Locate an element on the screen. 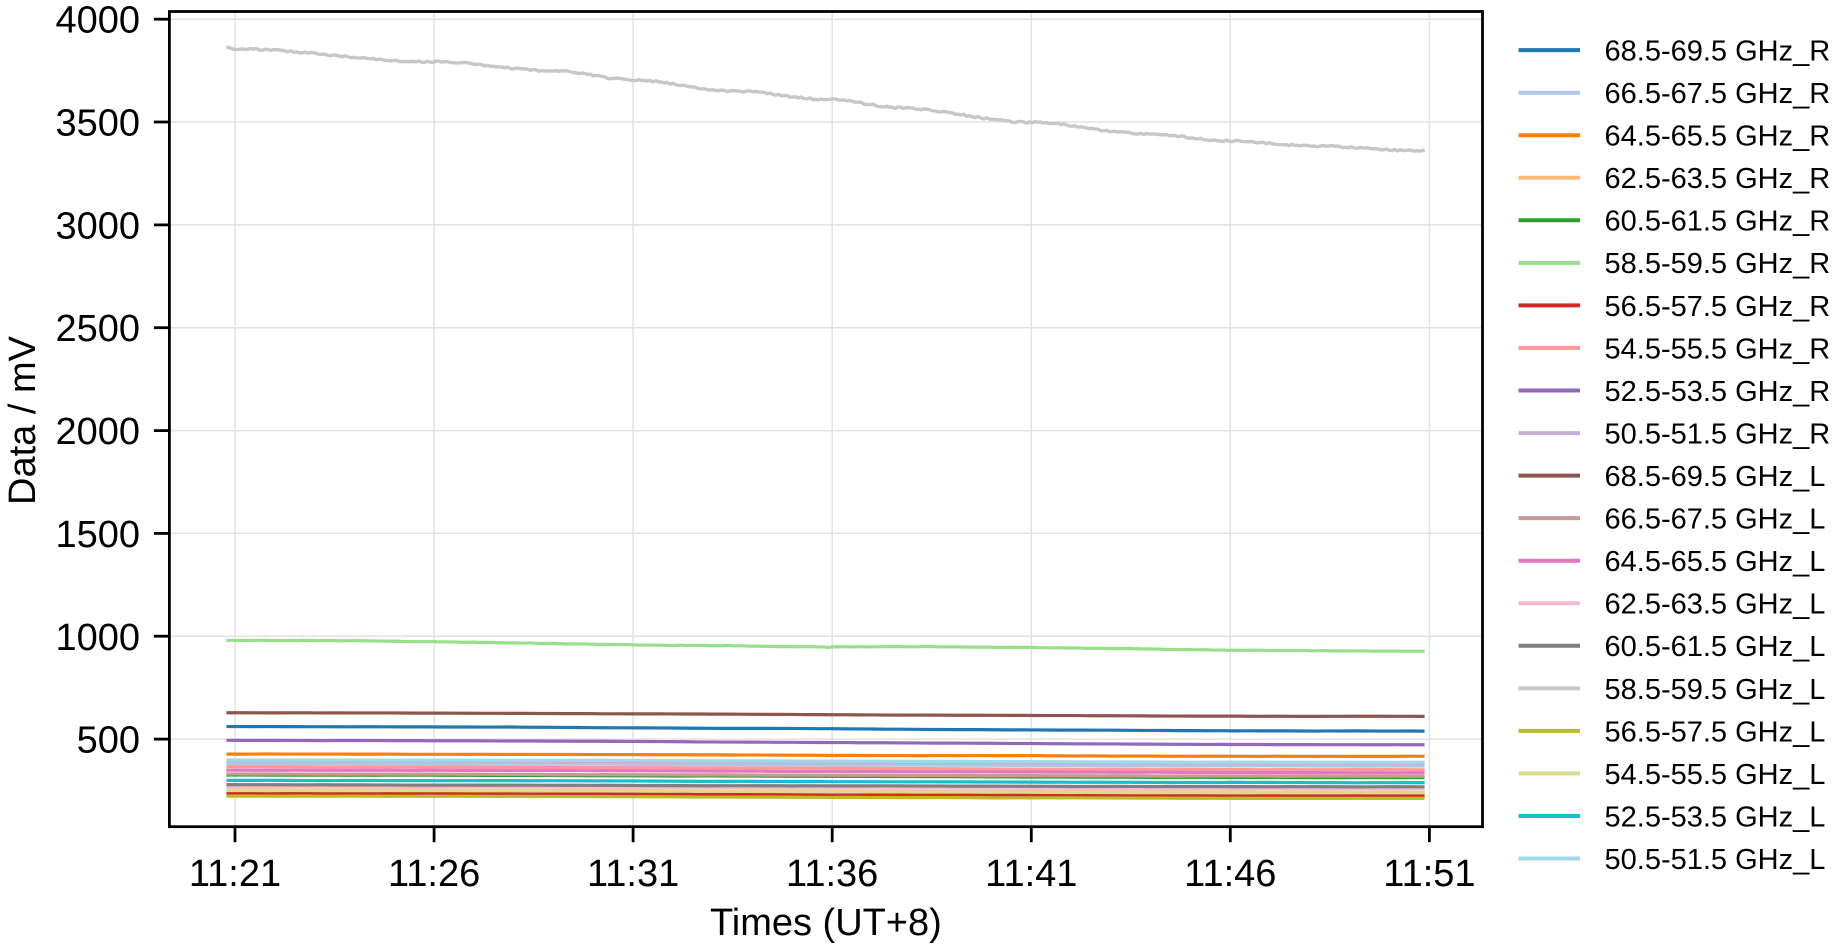  svg-text: 52.5-53.5 GHz_R is located at coordinates (1718, 392).